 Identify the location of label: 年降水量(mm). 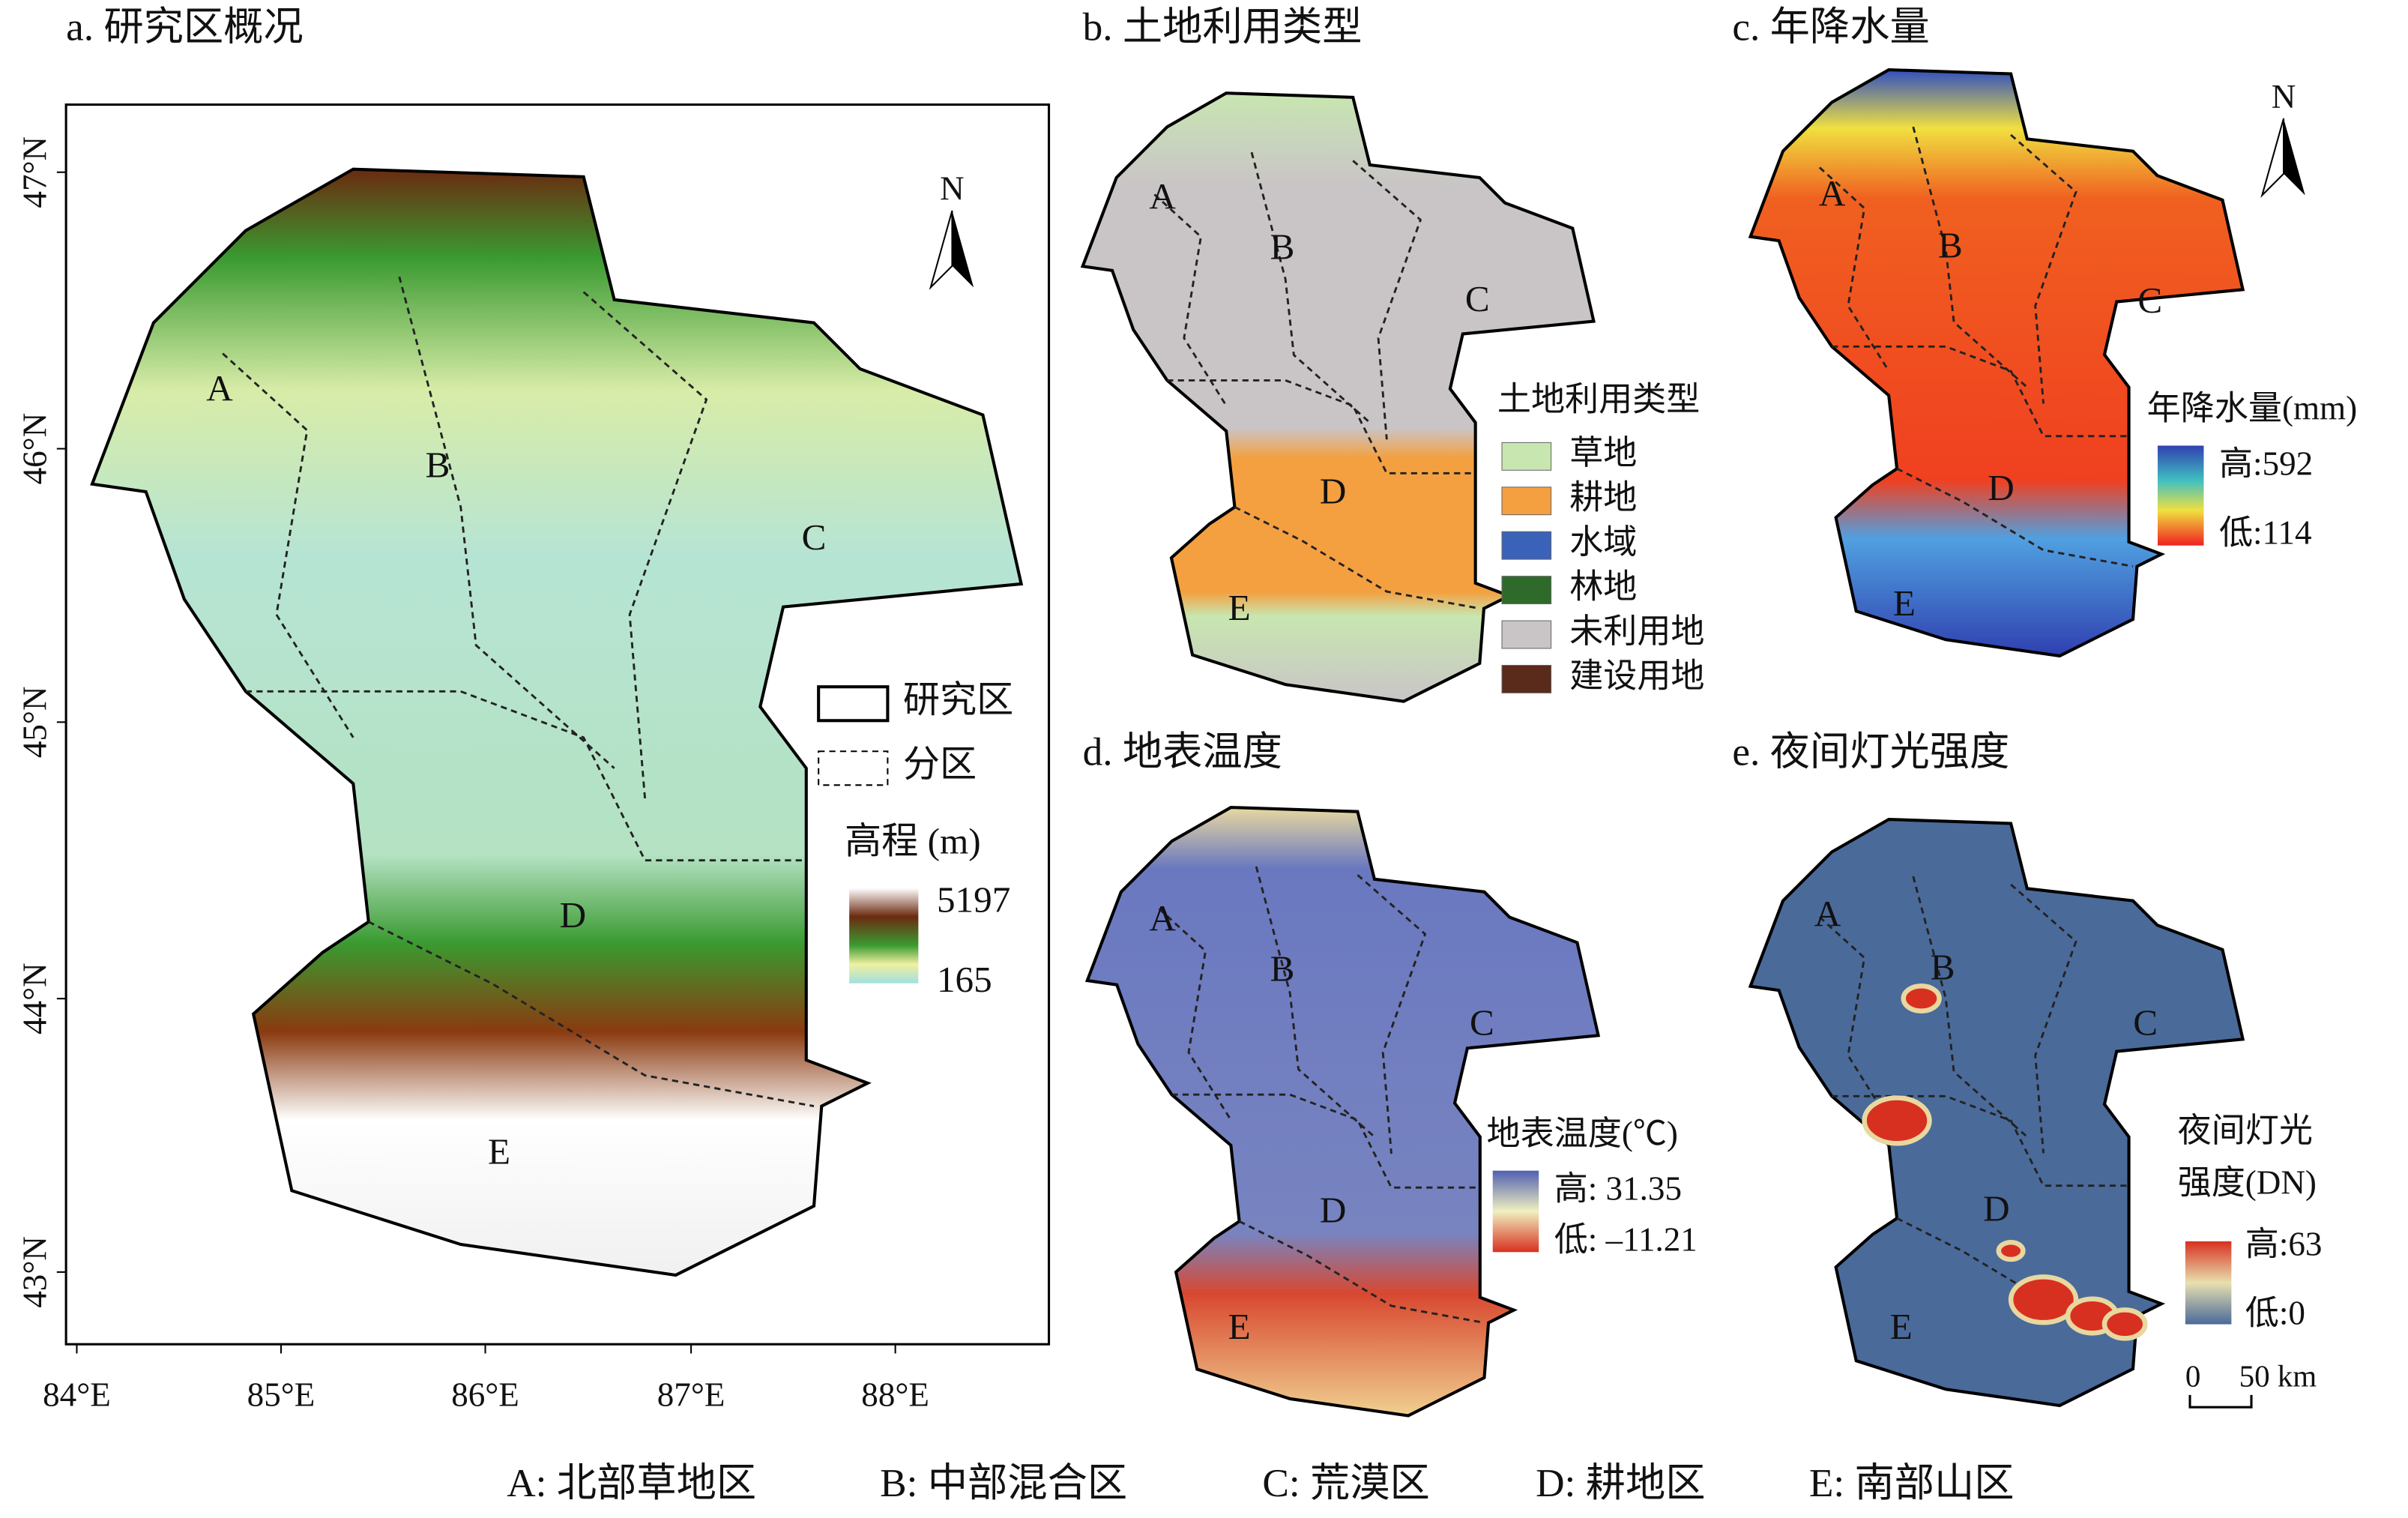
(2252, 408).